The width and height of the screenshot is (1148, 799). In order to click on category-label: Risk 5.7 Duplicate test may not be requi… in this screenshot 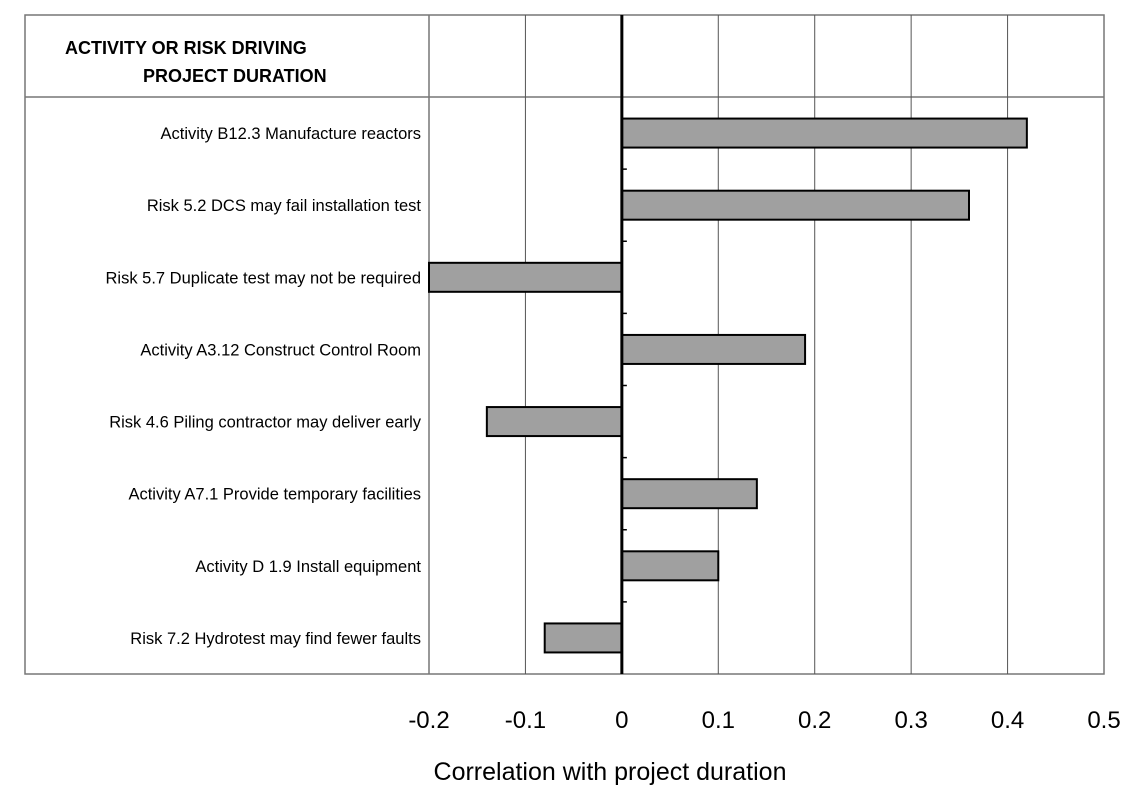, I will do `click(264, 278)`.